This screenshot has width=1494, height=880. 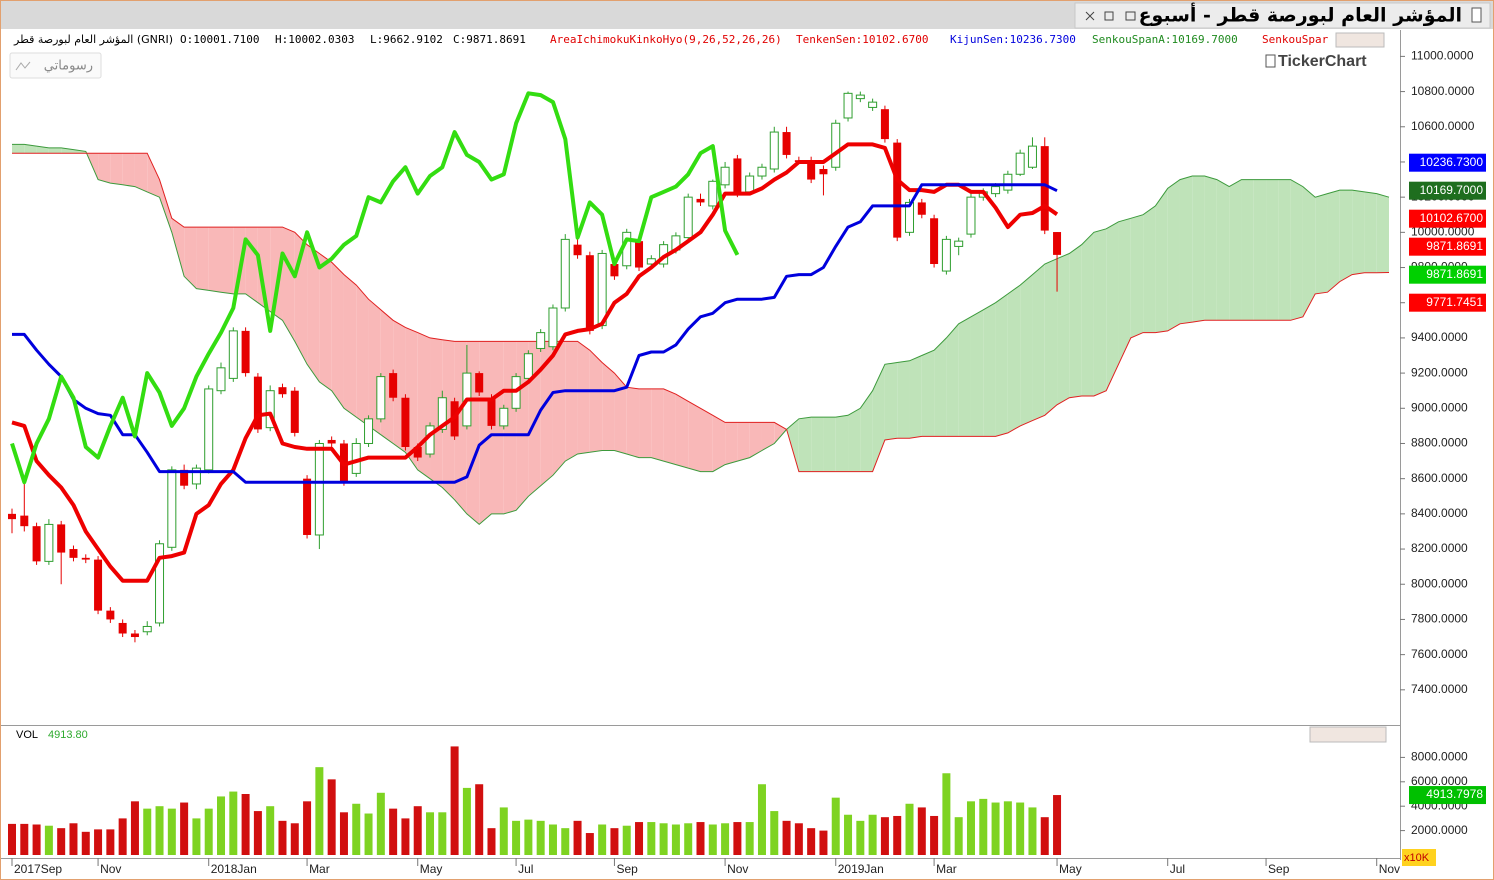 What do you see at coordinates (68, 735) in the screenshot?
I see `volume-last: 4913.80` at bounding box center [68, 735].